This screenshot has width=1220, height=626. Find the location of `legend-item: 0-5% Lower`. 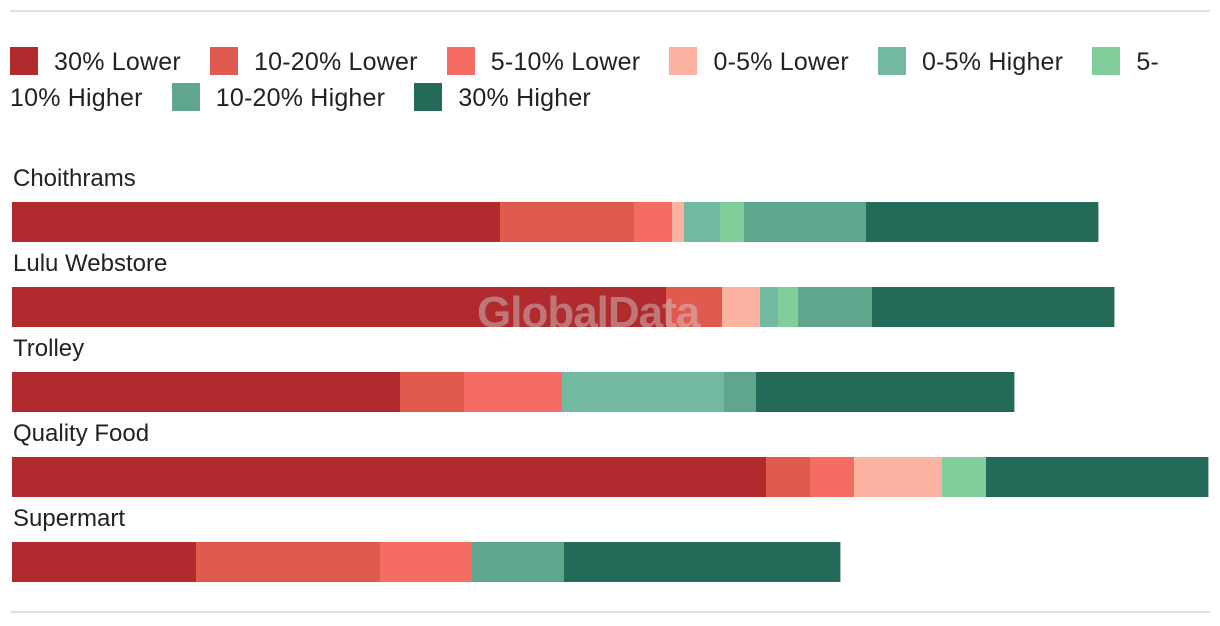

legend-item: 0-5% Lower is located at coordinates (759, 61).